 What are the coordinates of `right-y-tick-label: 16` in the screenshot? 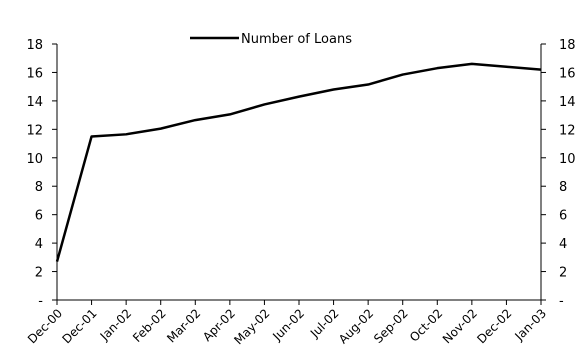 It's located at (567, 73).